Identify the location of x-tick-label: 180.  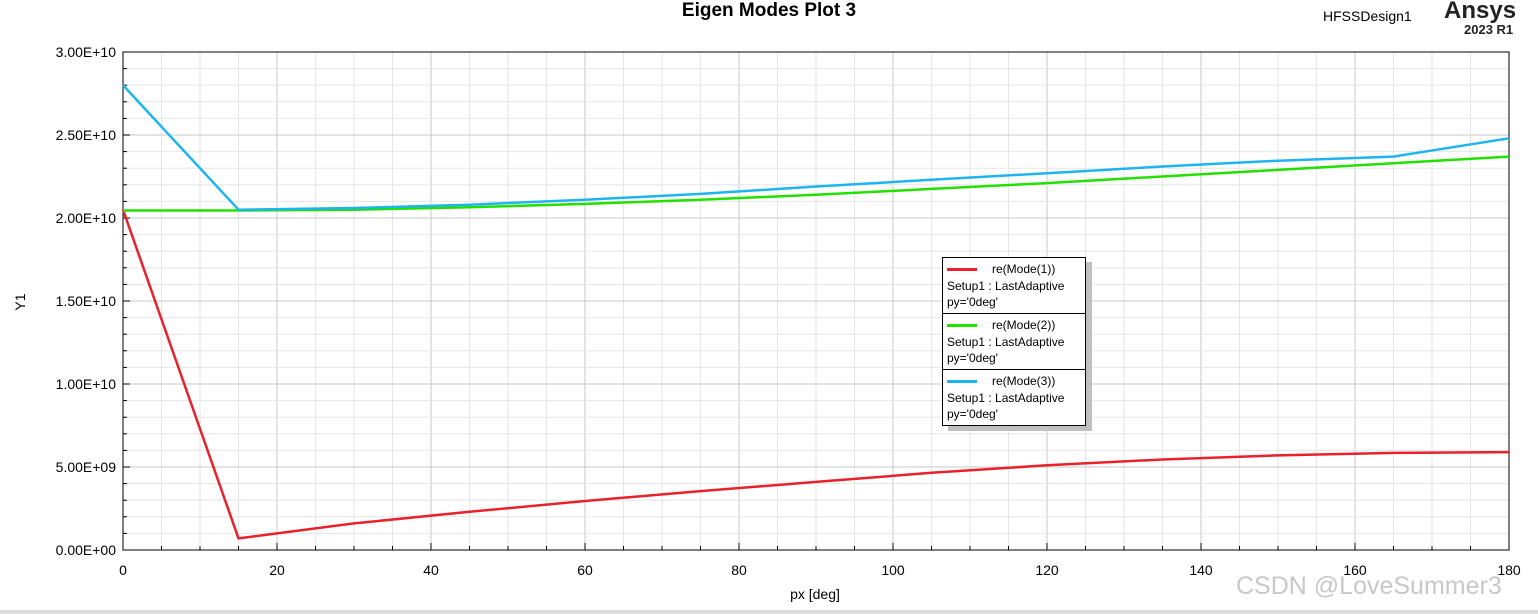
(1509, 570).